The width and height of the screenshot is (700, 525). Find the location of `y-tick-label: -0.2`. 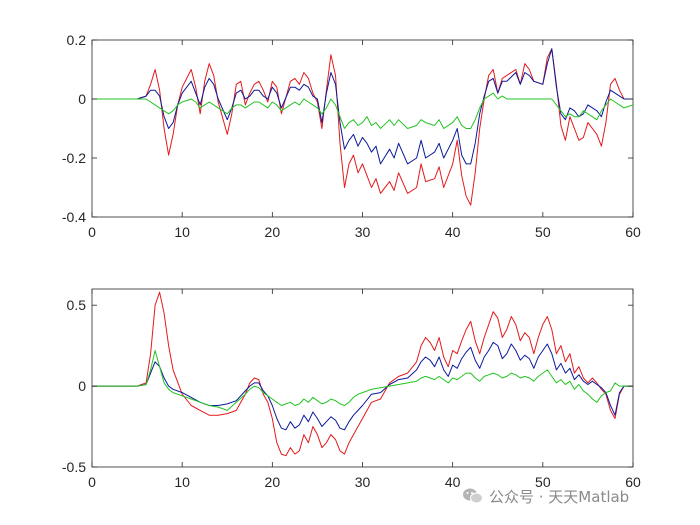

y-tick-label: -0.2 is located at coordinates (74, 158).